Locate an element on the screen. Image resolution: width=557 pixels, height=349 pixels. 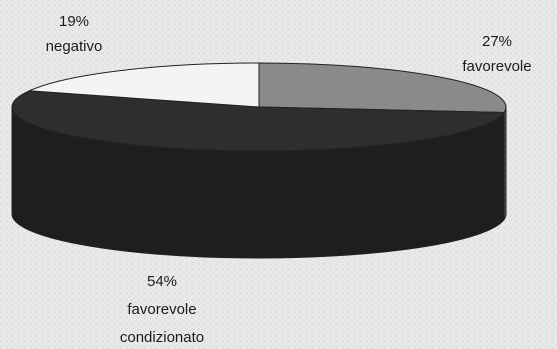
label-favorevole-condizionato: 54% favorevole condizionato is located at coordinates (162, 309).